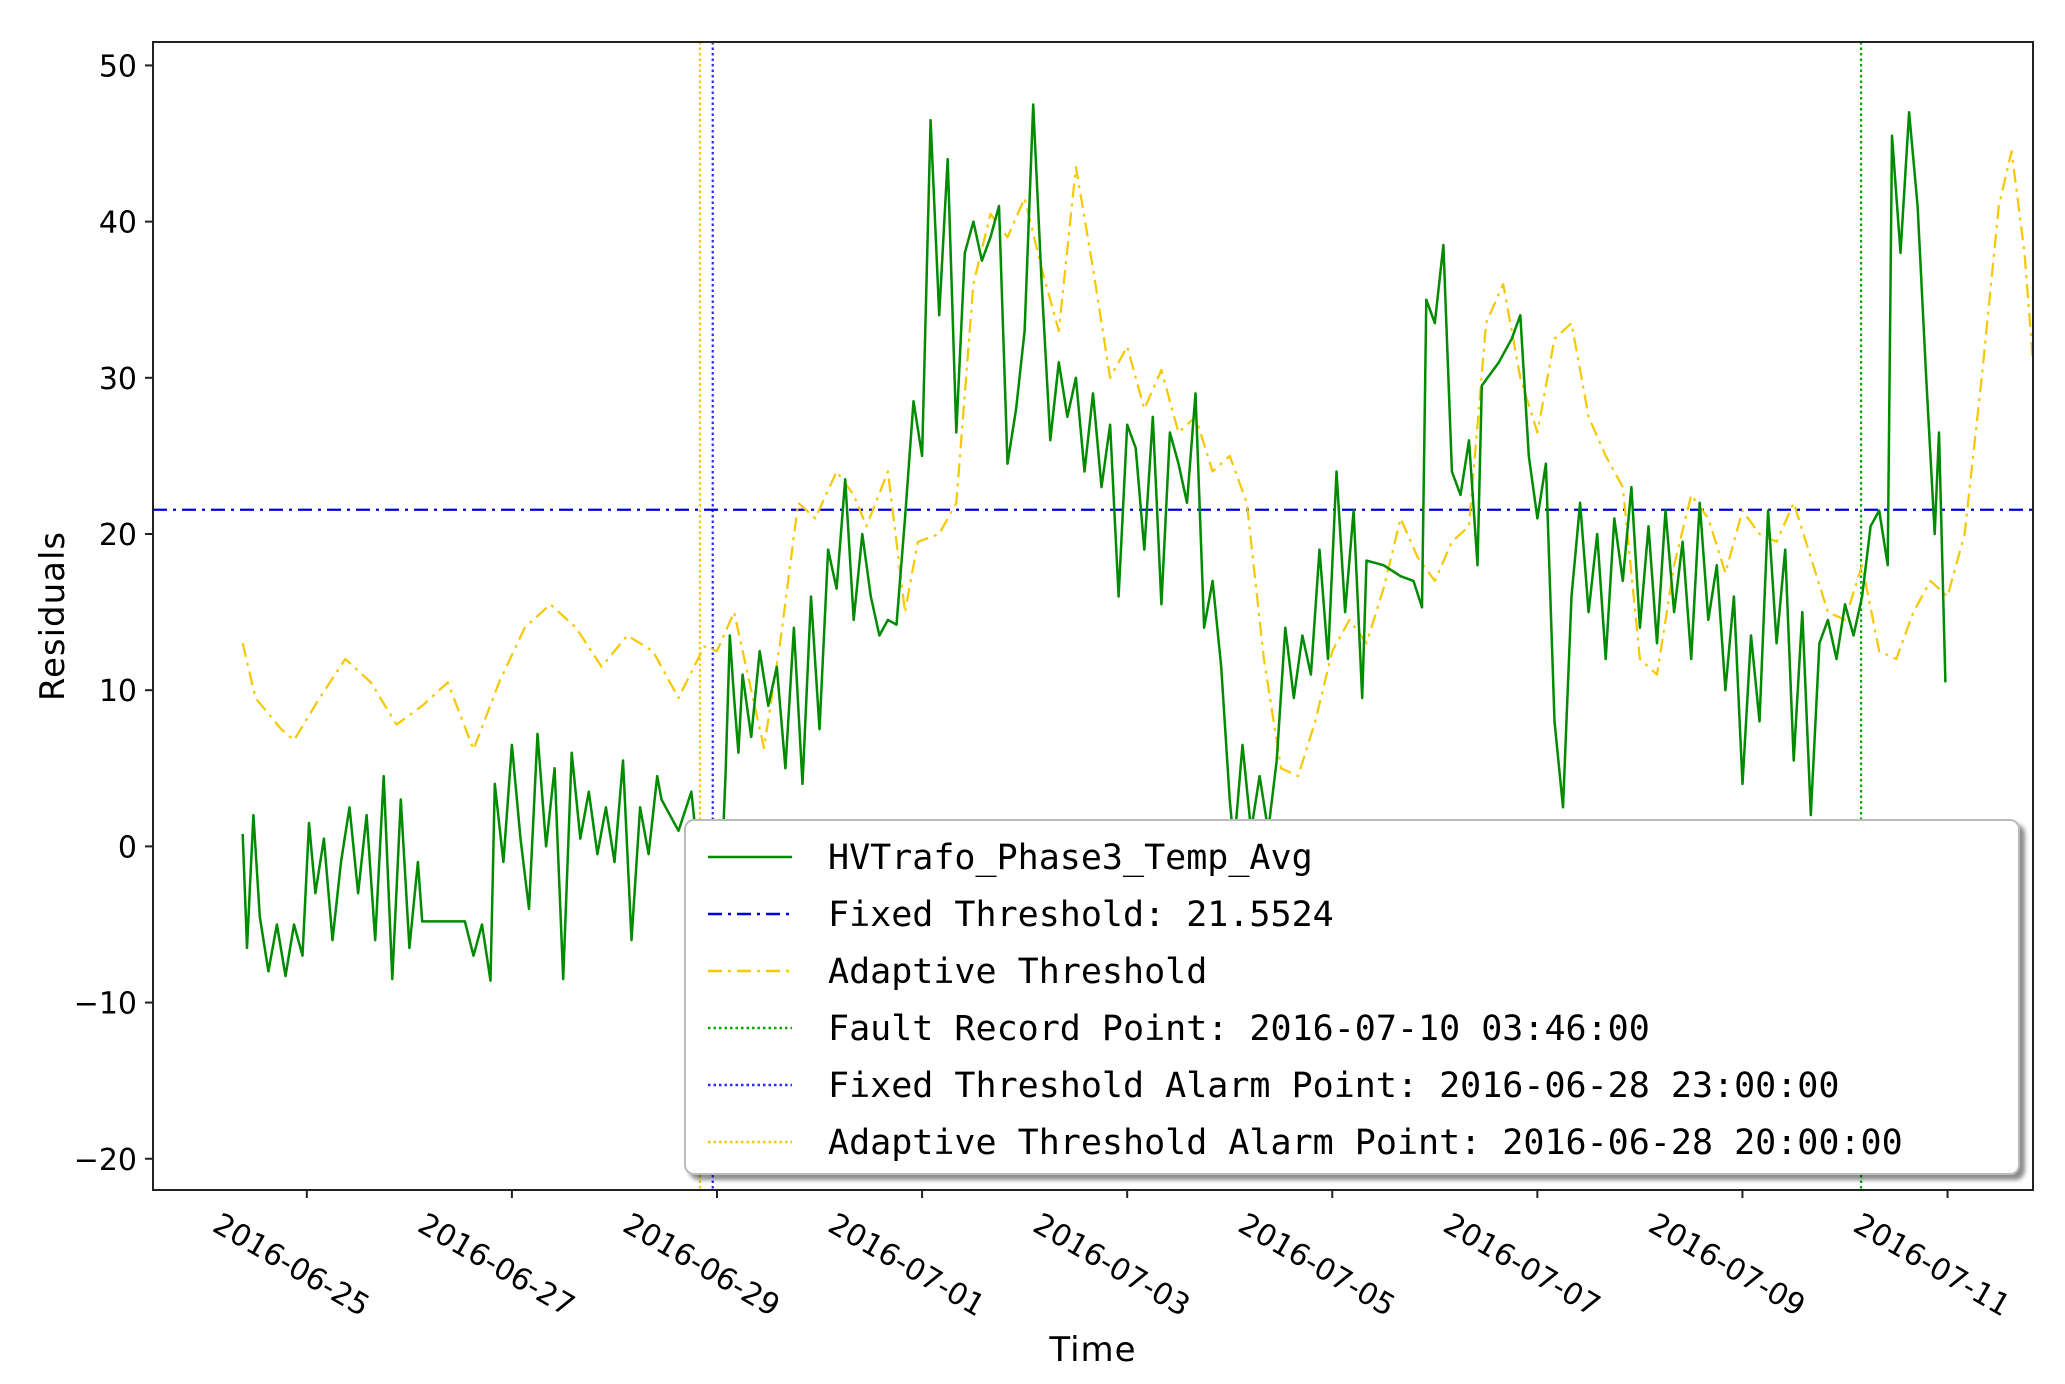  Describe the element at coordinates (906, 1265) in the screenshot. I see `x-tick-label-3: 2016-07-01` at that location.